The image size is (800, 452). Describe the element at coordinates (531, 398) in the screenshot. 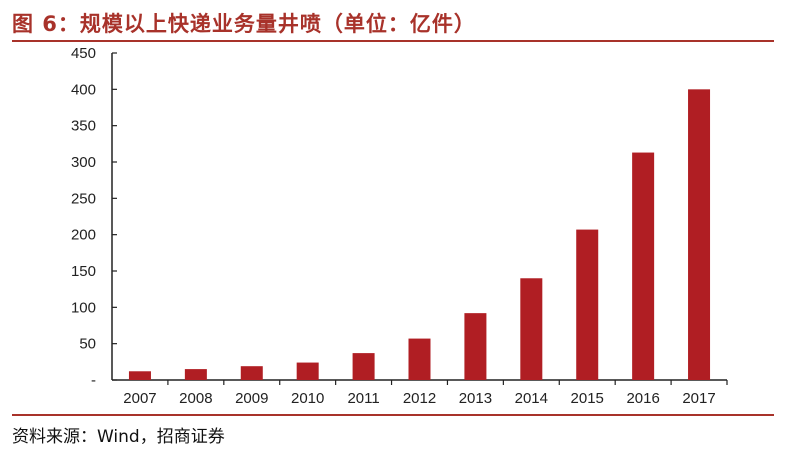

I see `x-tick-label: 2014` at that location.